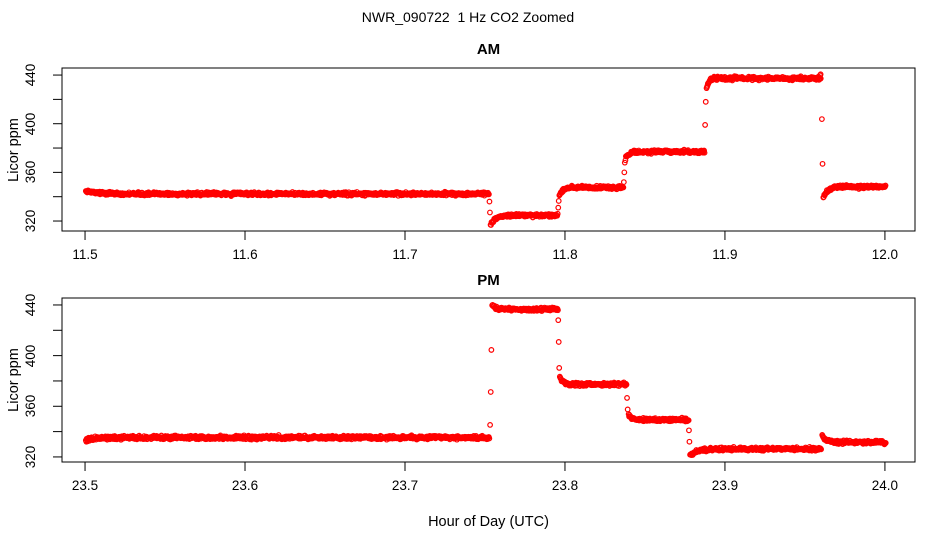 Image resolution: width=936 pixels, height=540 pixels. What do you see at coordinates (565, 485) in the screenshot?
I see `x-tick-label: 23.8` at bounding box center [565, 485].